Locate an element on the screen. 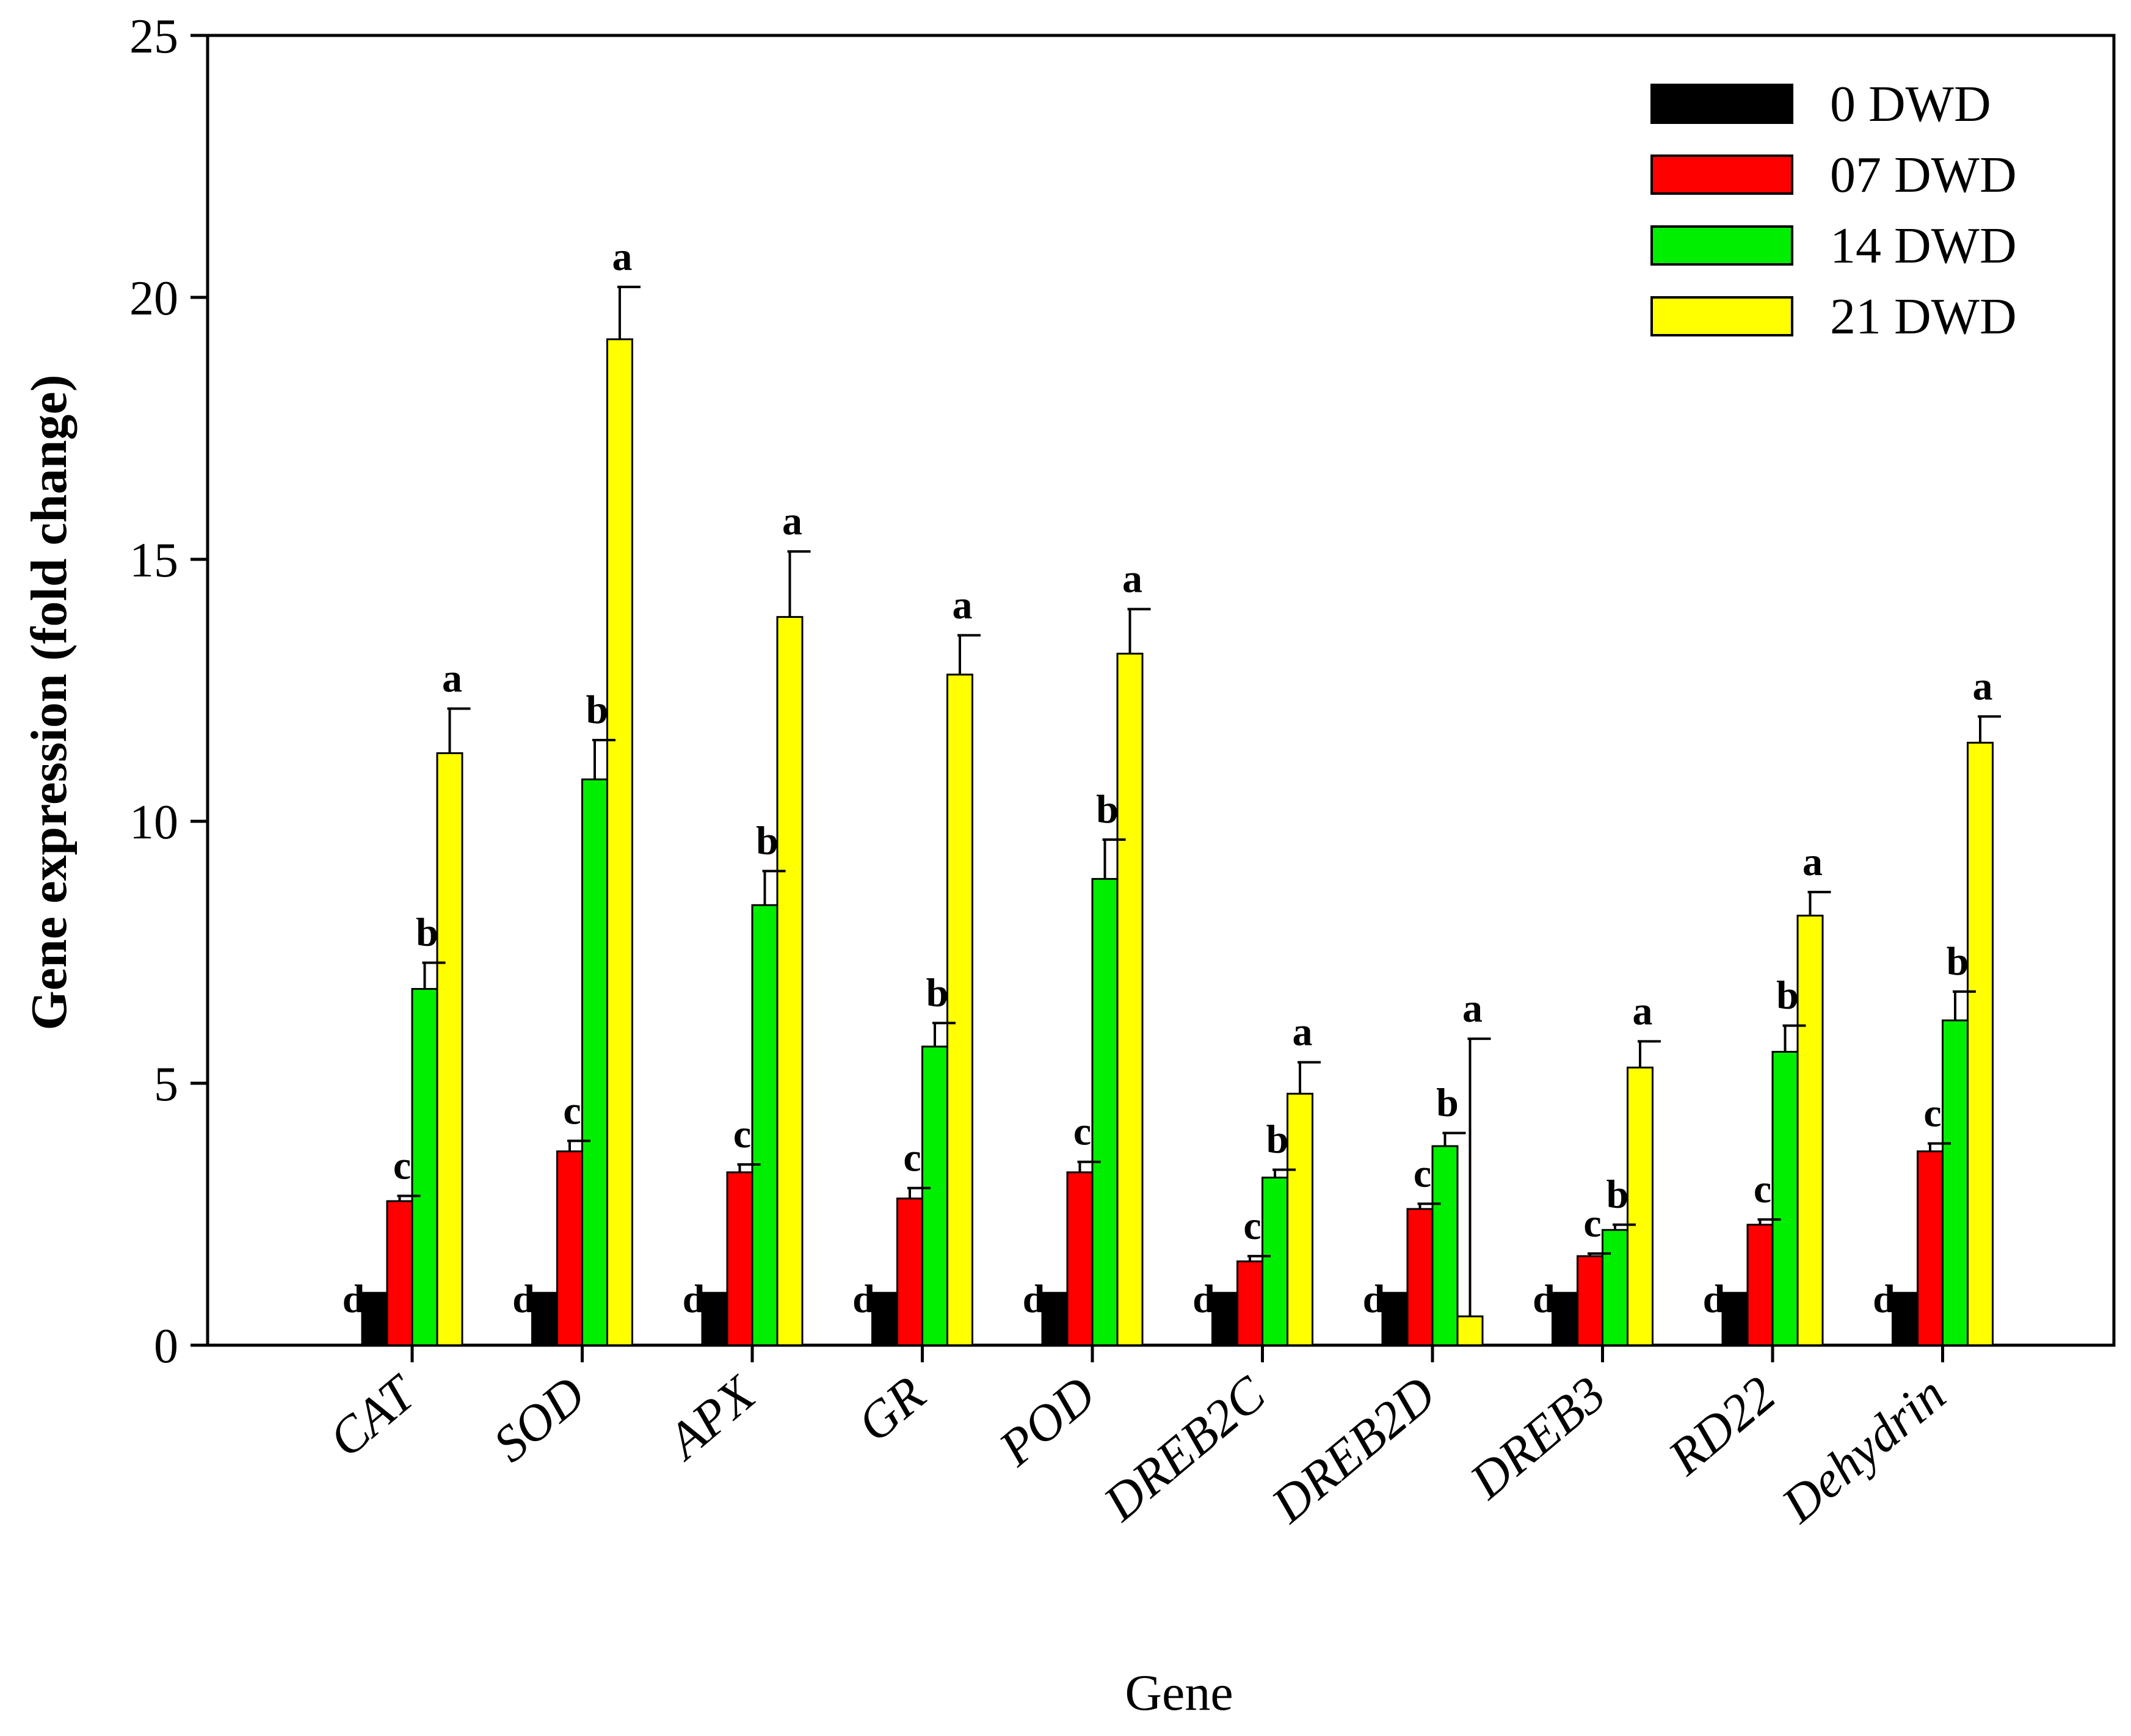  y-tick-label: 5 is located at coordinates (166, 1084).